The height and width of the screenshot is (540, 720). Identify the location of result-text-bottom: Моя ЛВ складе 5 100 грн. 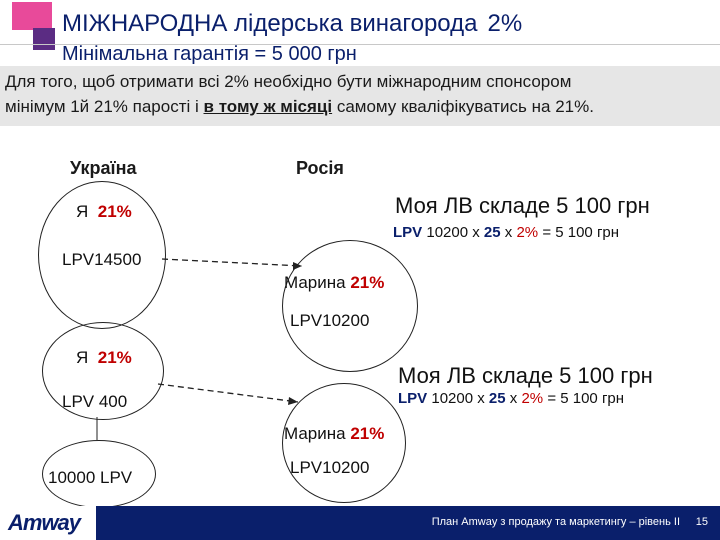
(525, 375).